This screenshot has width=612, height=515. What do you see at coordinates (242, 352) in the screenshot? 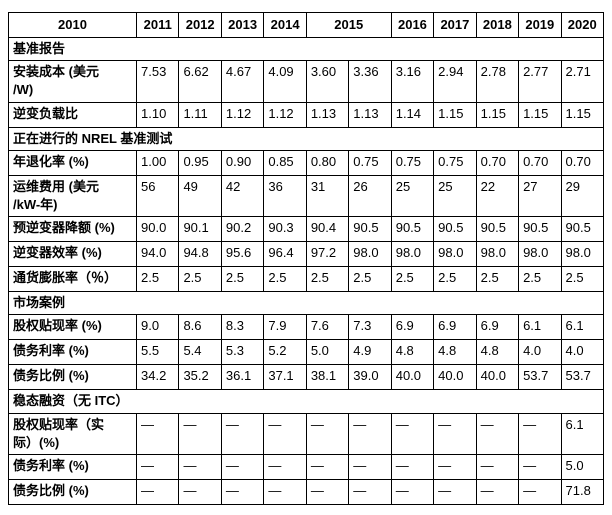
I see `value-cell: 5.3` at bounding box center [242, 352].